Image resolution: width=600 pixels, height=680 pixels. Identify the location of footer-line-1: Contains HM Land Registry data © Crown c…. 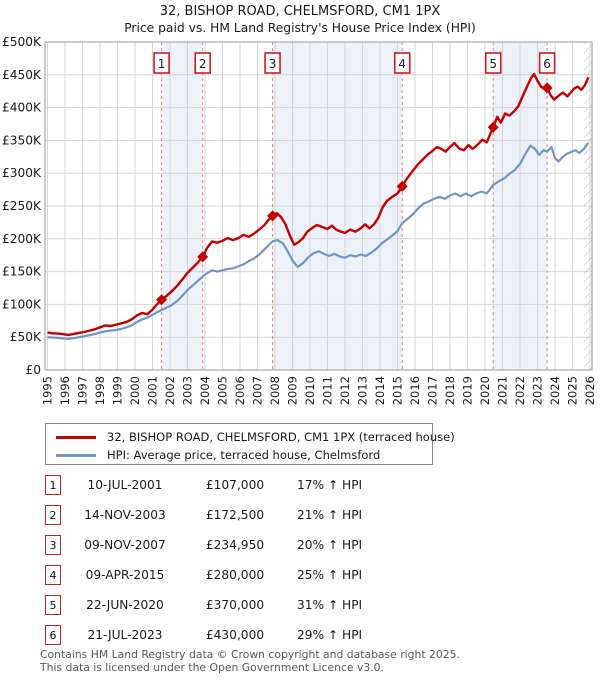
(250, 654).